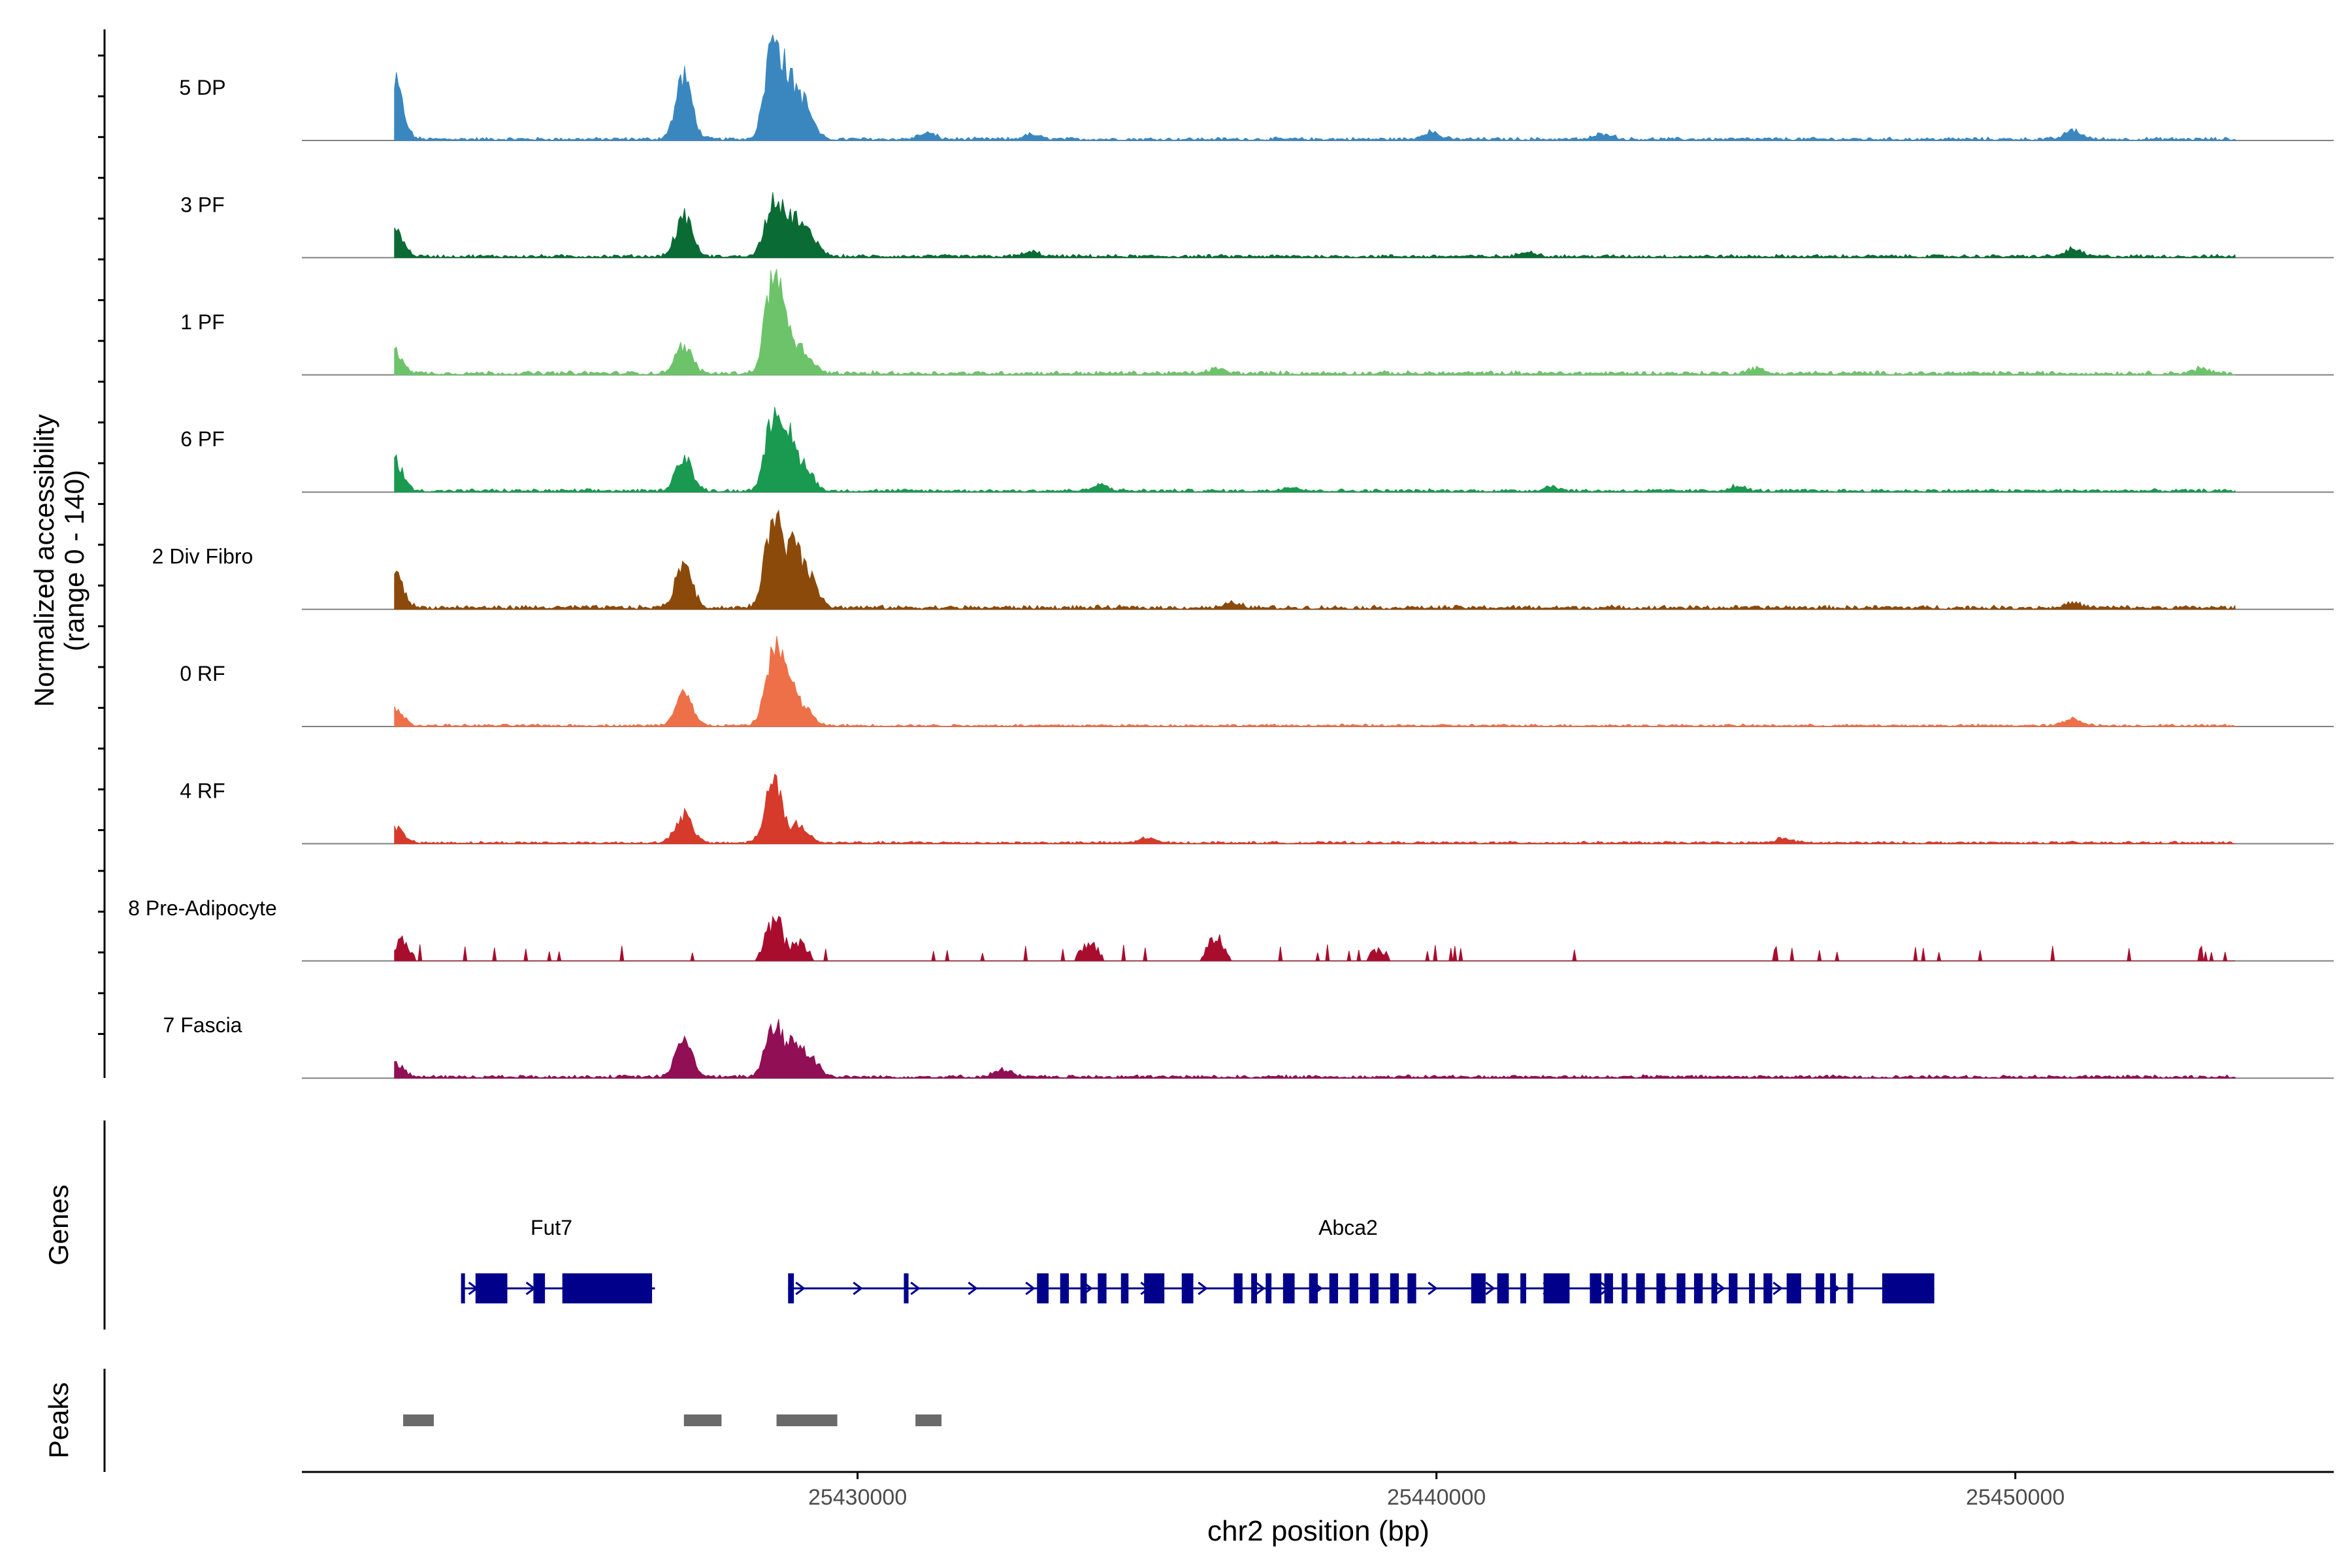 The width and height of the screenshot is (2352, 1568). What do you see at coordinates (1436, 1491) in the screenshot?
I see `x-axis-ticks: 25430000 25440000 25450000` at bounding box center [1436, 1491].